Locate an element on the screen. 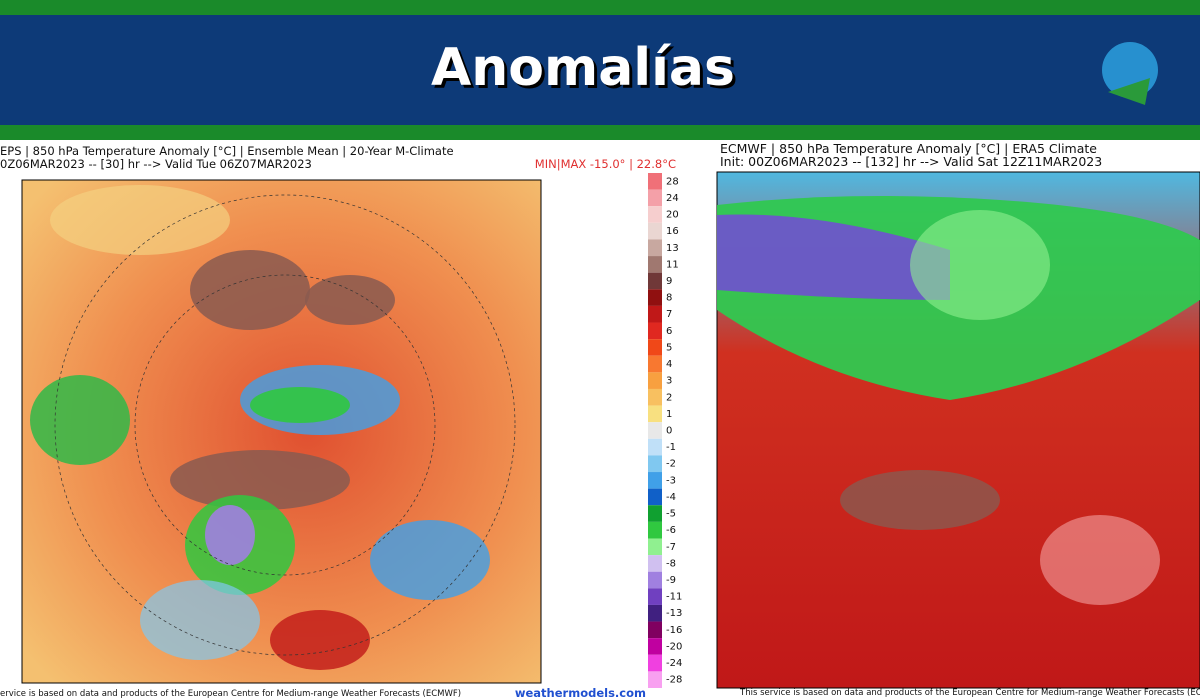 This screenshot has width=1200, height=700. colorbar-label: -16 is located at coordinates (674, 630).